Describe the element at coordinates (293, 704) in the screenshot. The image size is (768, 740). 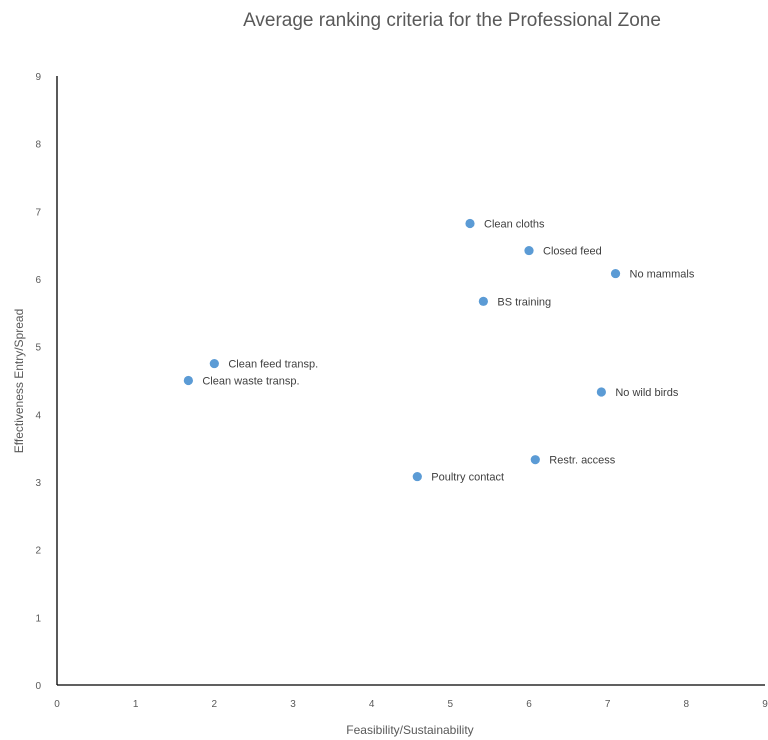
I see `x-tick-label: 3` at that location.